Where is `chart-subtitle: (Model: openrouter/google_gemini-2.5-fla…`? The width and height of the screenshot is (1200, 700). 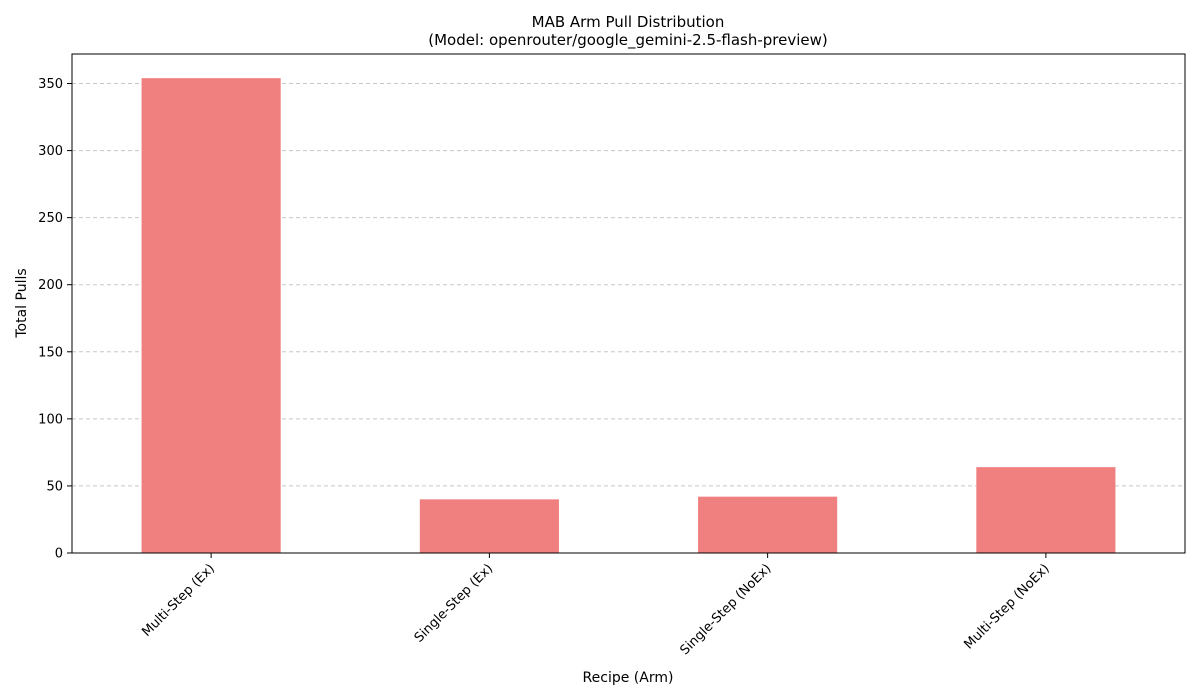 chart-subtitle: (Model: openrouter/google_gemini-2.5-fla… is located at coordinates (628, 40).